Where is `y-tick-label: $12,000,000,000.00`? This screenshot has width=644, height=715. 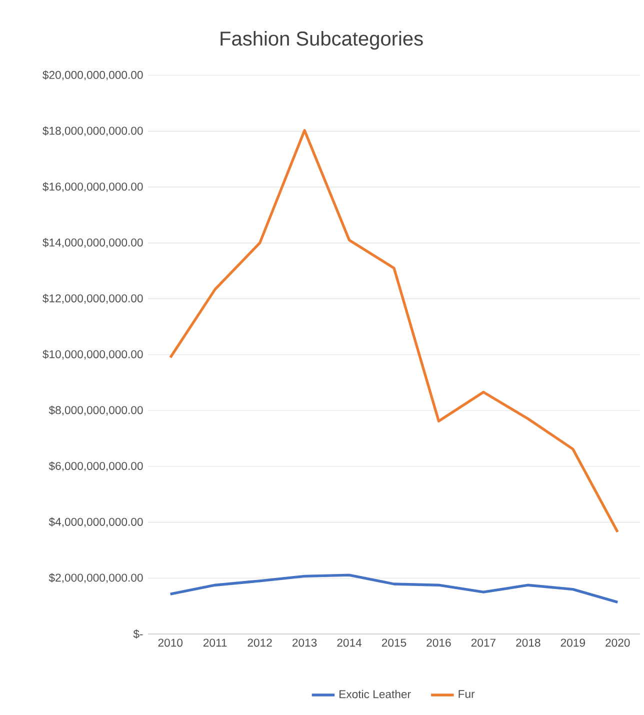 y-tick-label: $12,000,000,000.00 is located at coordinates (92, 299).